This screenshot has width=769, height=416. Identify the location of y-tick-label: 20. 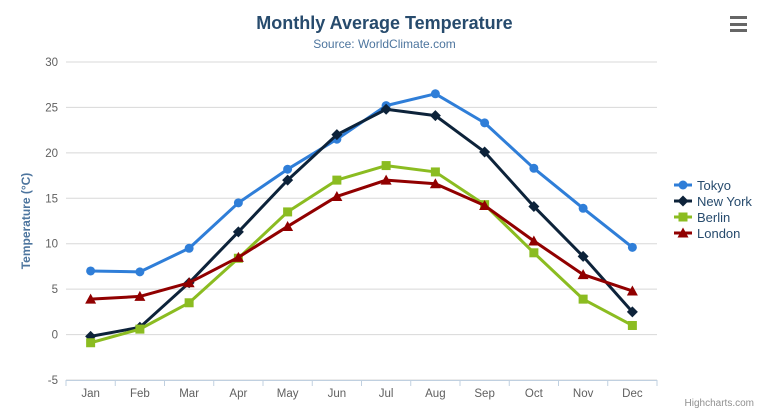
(51, 154).